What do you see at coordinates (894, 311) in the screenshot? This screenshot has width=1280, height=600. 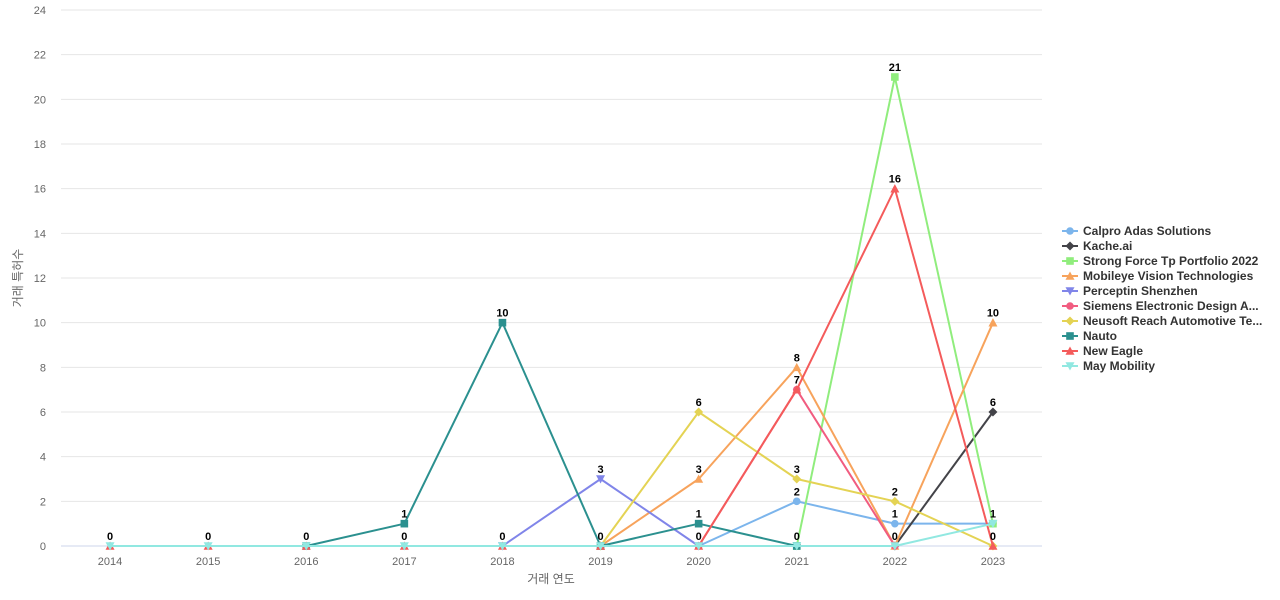 I see `series-strong-force-tp-portfolio-2022` at bounding box center [894, 311].